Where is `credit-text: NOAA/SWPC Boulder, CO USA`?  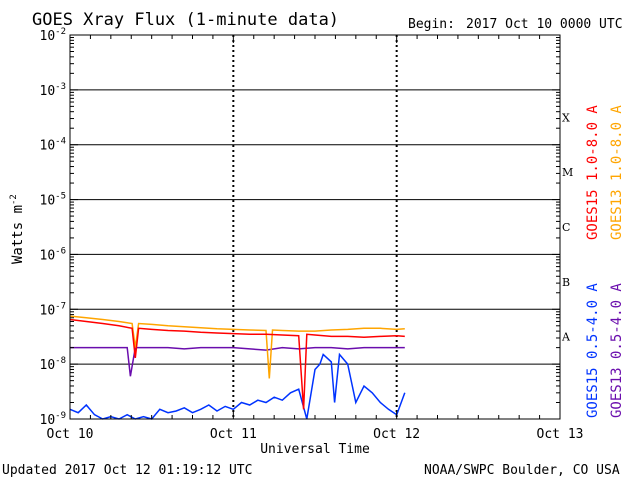 credit-text: NOAA/SWPC Boulder, CO USA is located at coordinates (522, 470).